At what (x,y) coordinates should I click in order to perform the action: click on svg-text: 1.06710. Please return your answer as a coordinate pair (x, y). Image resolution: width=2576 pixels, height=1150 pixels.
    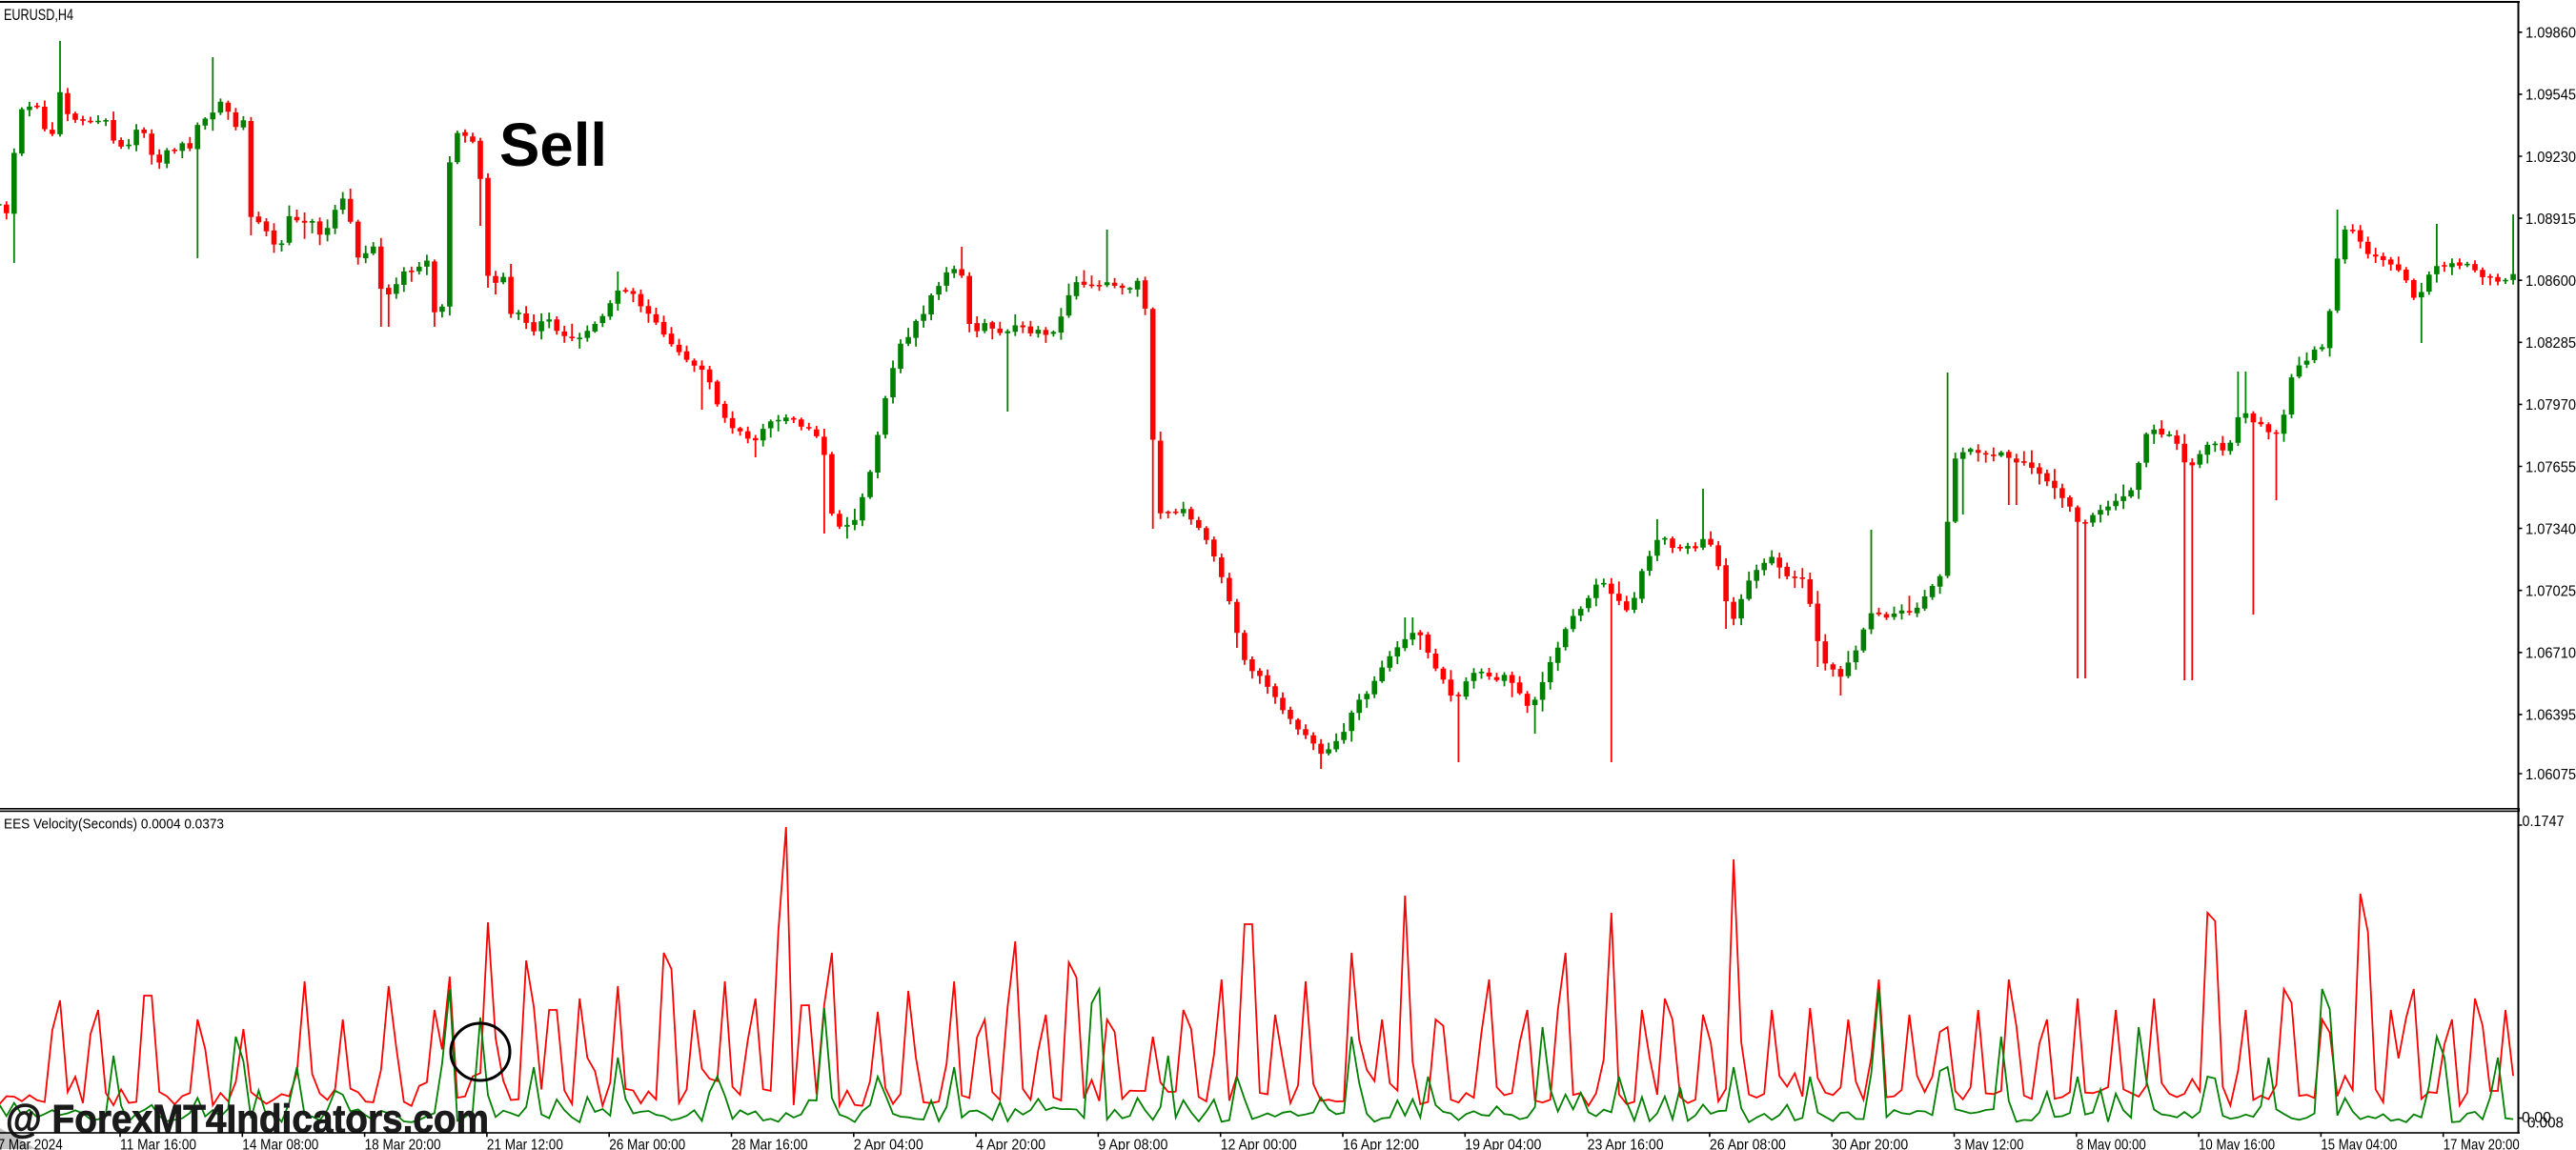
    Looking at the image, I should click on (2550, 654).